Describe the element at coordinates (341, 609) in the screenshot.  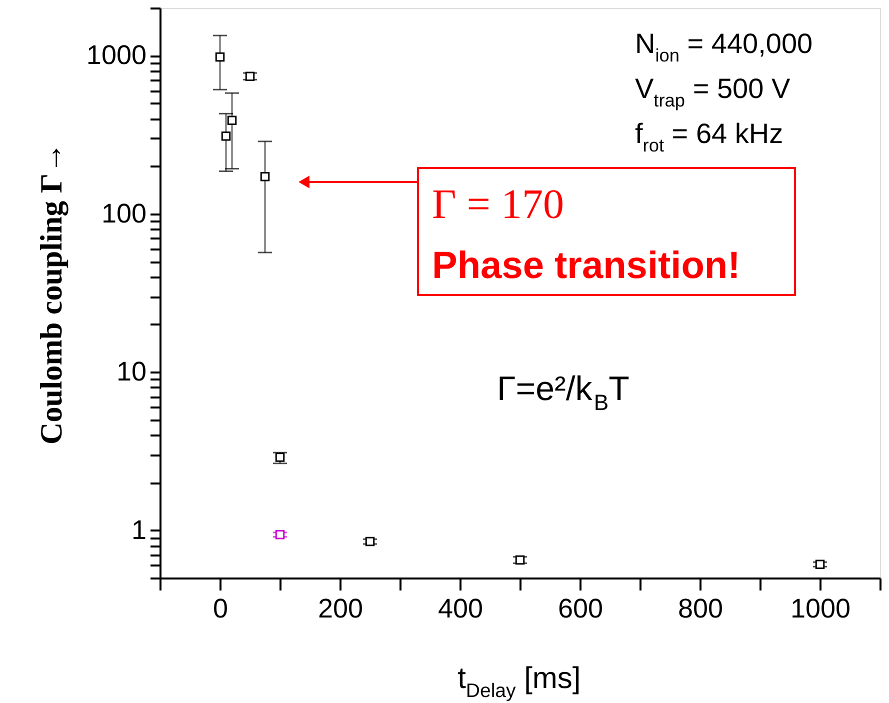
I see `x-tick-label: 200` at that location.